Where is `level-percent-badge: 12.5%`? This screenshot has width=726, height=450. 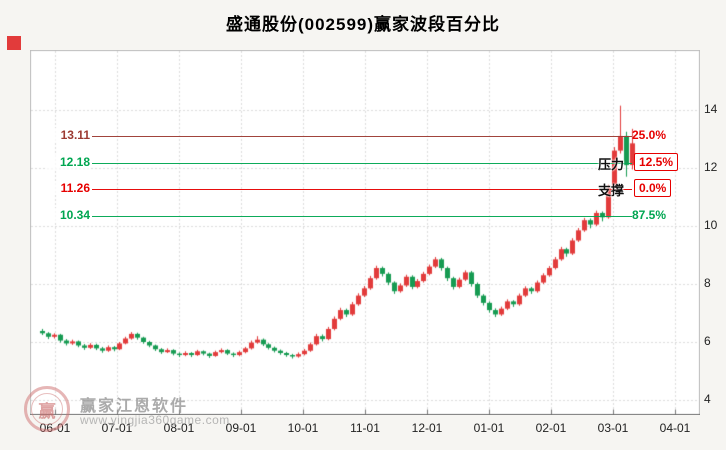
level-percent-badge: 12.5% is located at coordinates (656, 161).